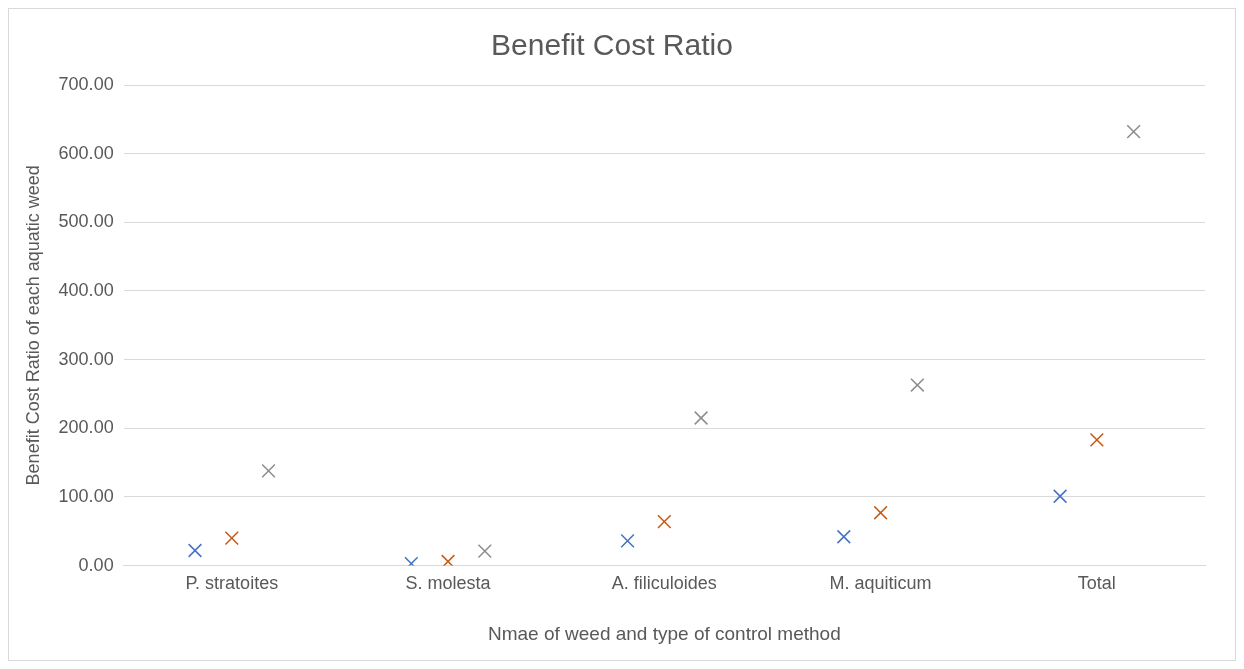  I want to click on y-tick-label: 500.00, so click(86, 221).